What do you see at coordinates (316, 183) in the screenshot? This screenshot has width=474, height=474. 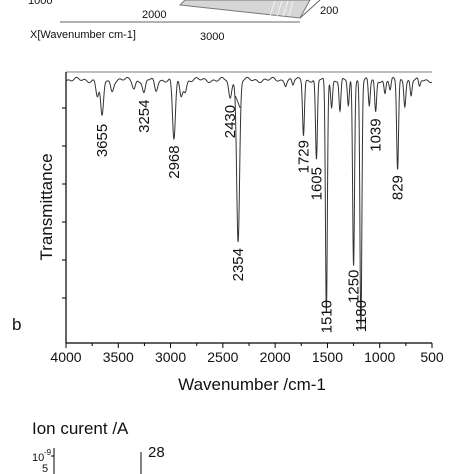 I see `peak-label-1605: 1605` at bounding box center [316, 183].